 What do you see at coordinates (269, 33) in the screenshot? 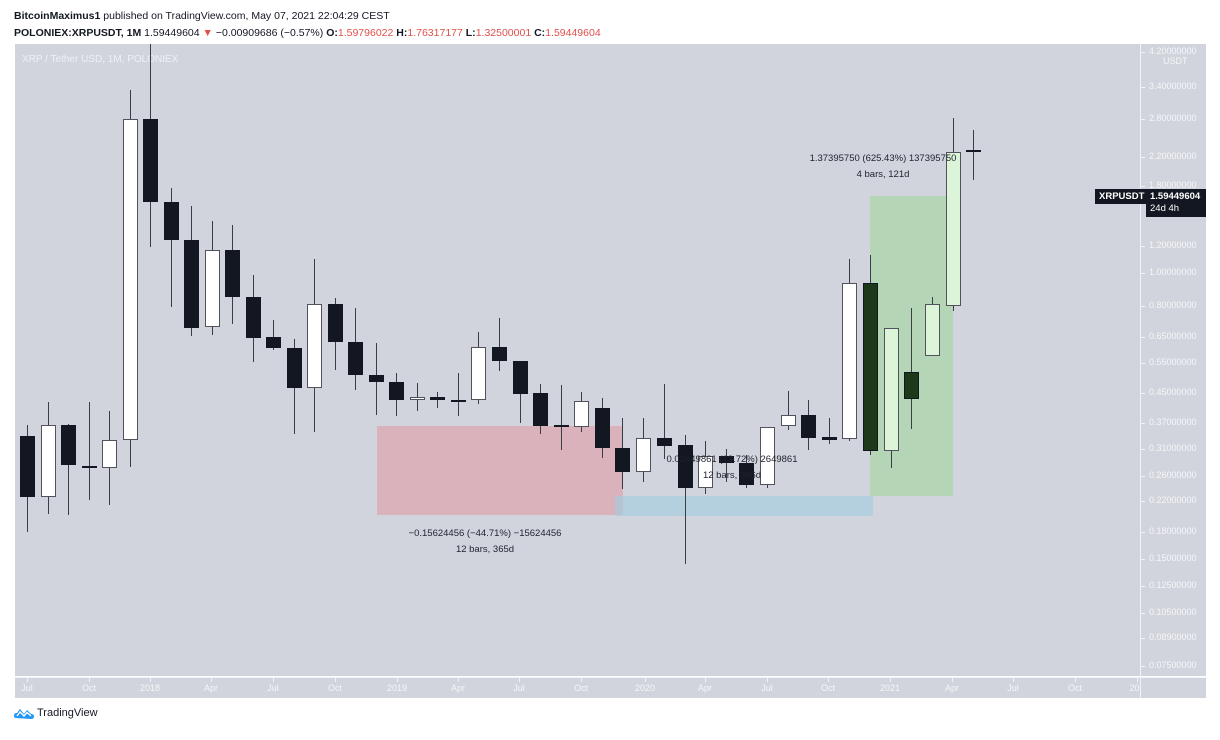
I see `change-value: −0.00909686 (−0.57%)` at bounding box center [269, 33].